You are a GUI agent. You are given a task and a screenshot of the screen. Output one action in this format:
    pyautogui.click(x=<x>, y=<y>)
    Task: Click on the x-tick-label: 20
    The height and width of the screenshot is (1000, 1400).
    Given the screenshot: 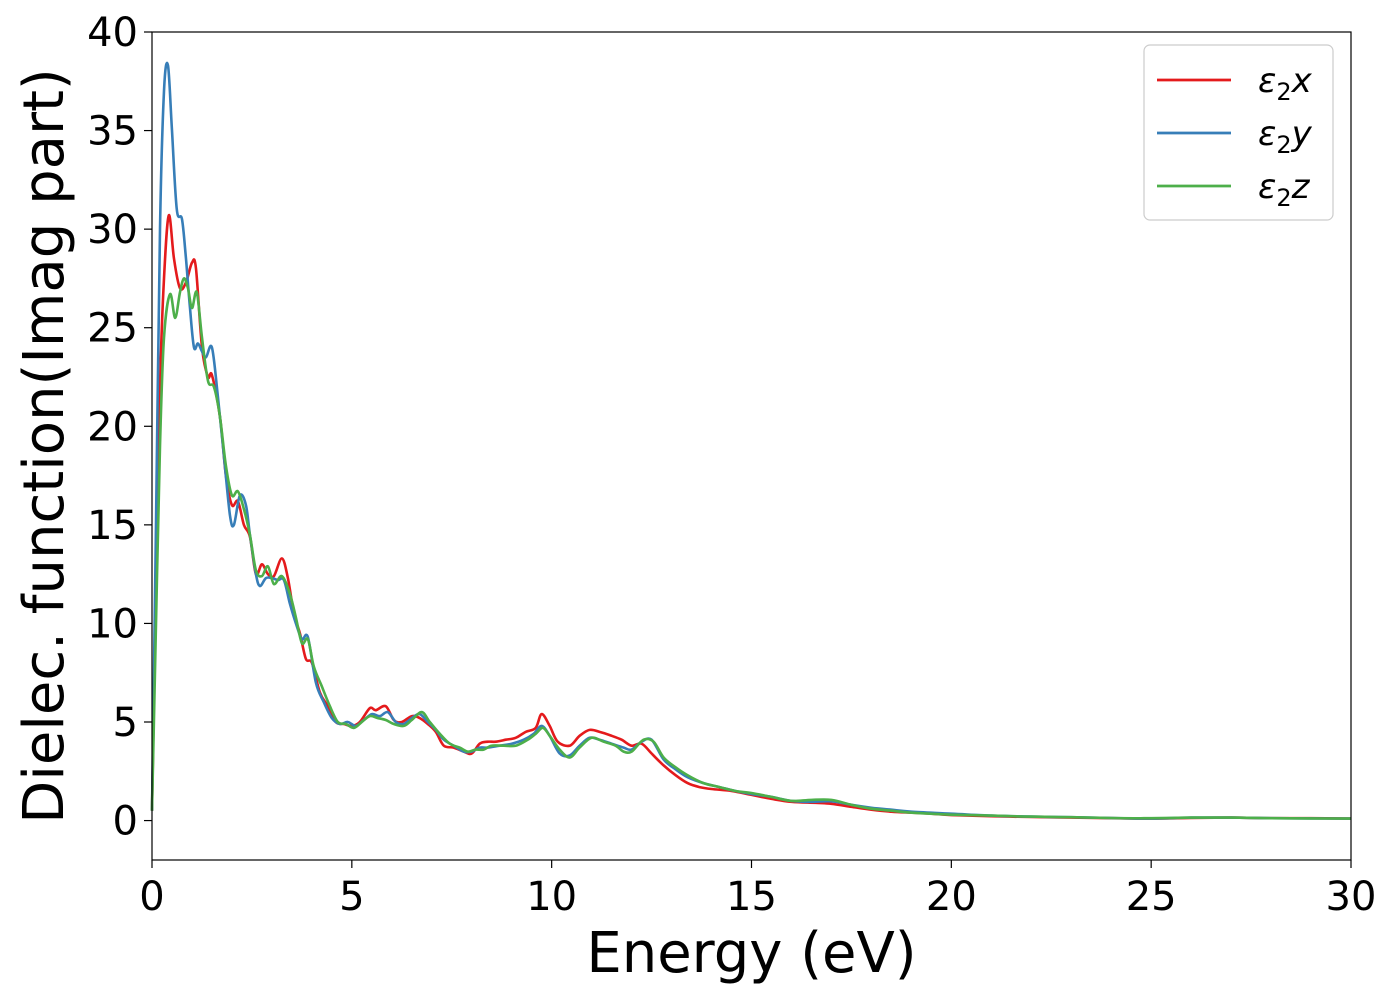 What is the action you would take?
    pyautogui.click(x=951, y=897)
    